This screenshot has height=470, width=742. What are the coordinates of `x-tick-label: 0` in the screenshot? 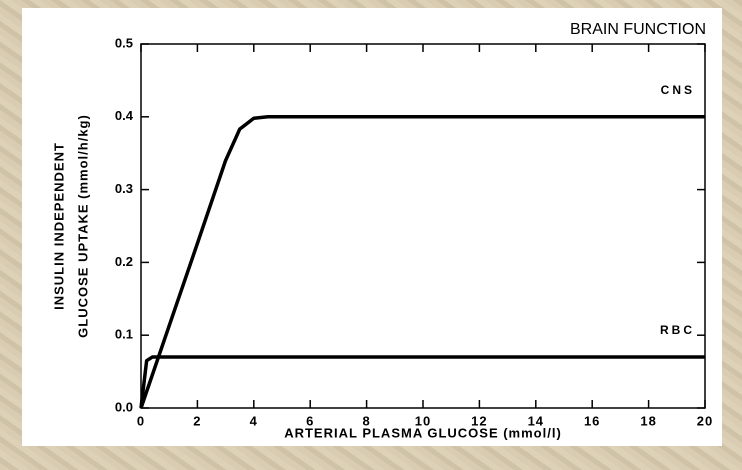 It's located at (141, 420).